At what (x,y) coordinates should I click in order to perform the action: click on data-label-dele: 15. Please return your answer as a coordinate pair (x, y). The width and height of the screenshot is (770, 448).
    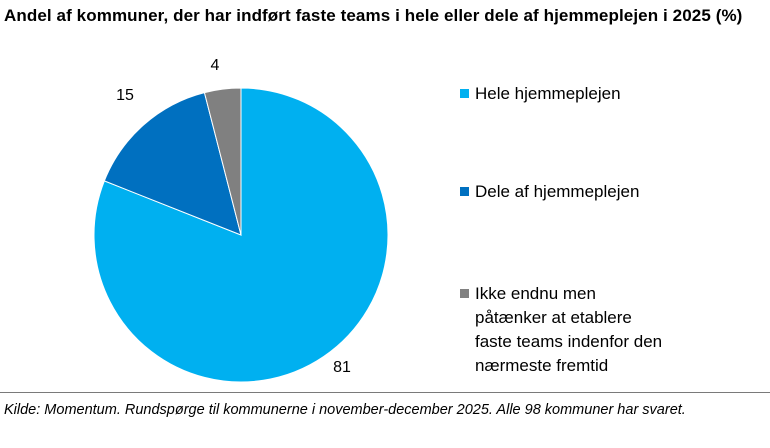
    Looking at the image, I should click on (125, 95).